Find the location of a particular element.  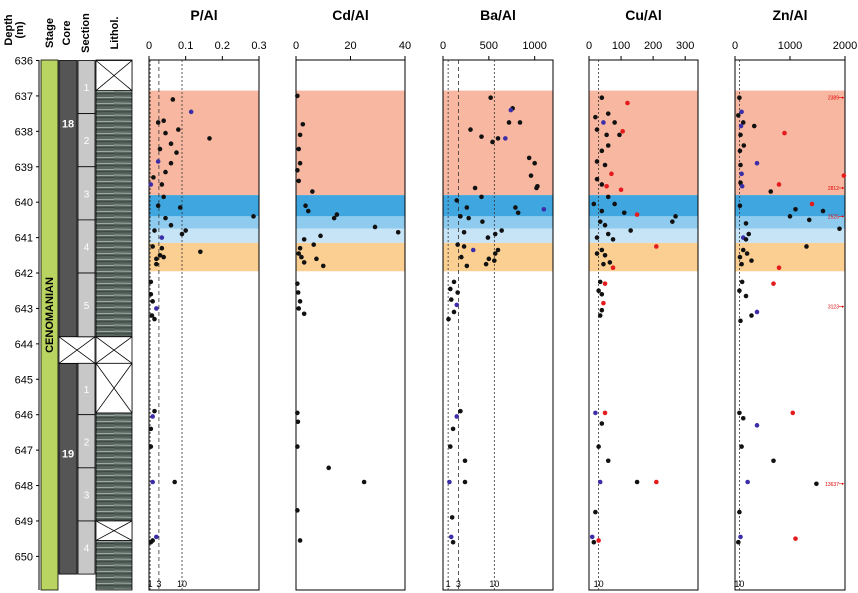

x-tick-label: 300 is located at coordinates (685, 46).